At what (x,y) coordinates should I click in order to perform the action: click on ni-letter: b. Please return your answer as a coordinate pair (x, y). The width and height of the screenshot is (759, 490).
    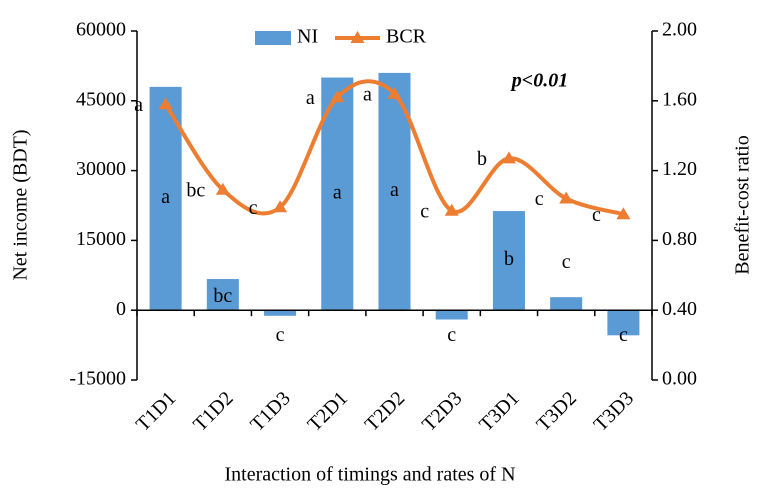
    Looking at the image, I should click on (509, 259).